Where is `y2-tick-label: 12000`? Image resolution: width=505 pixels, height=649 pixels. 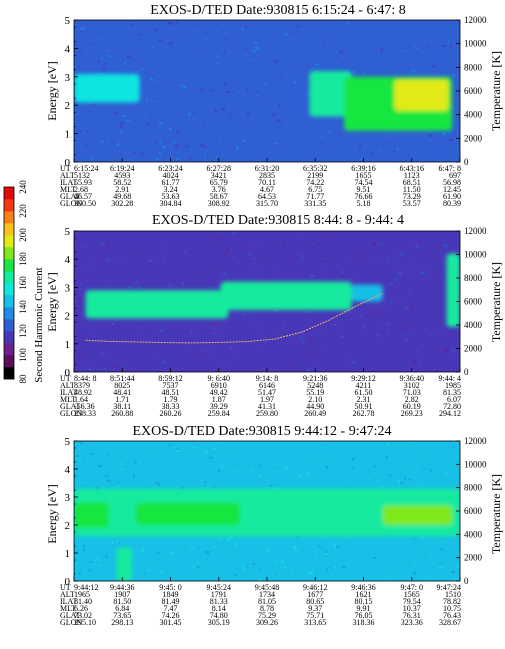
y2-tick-label: 12000 is located at coordinates (475, 441).